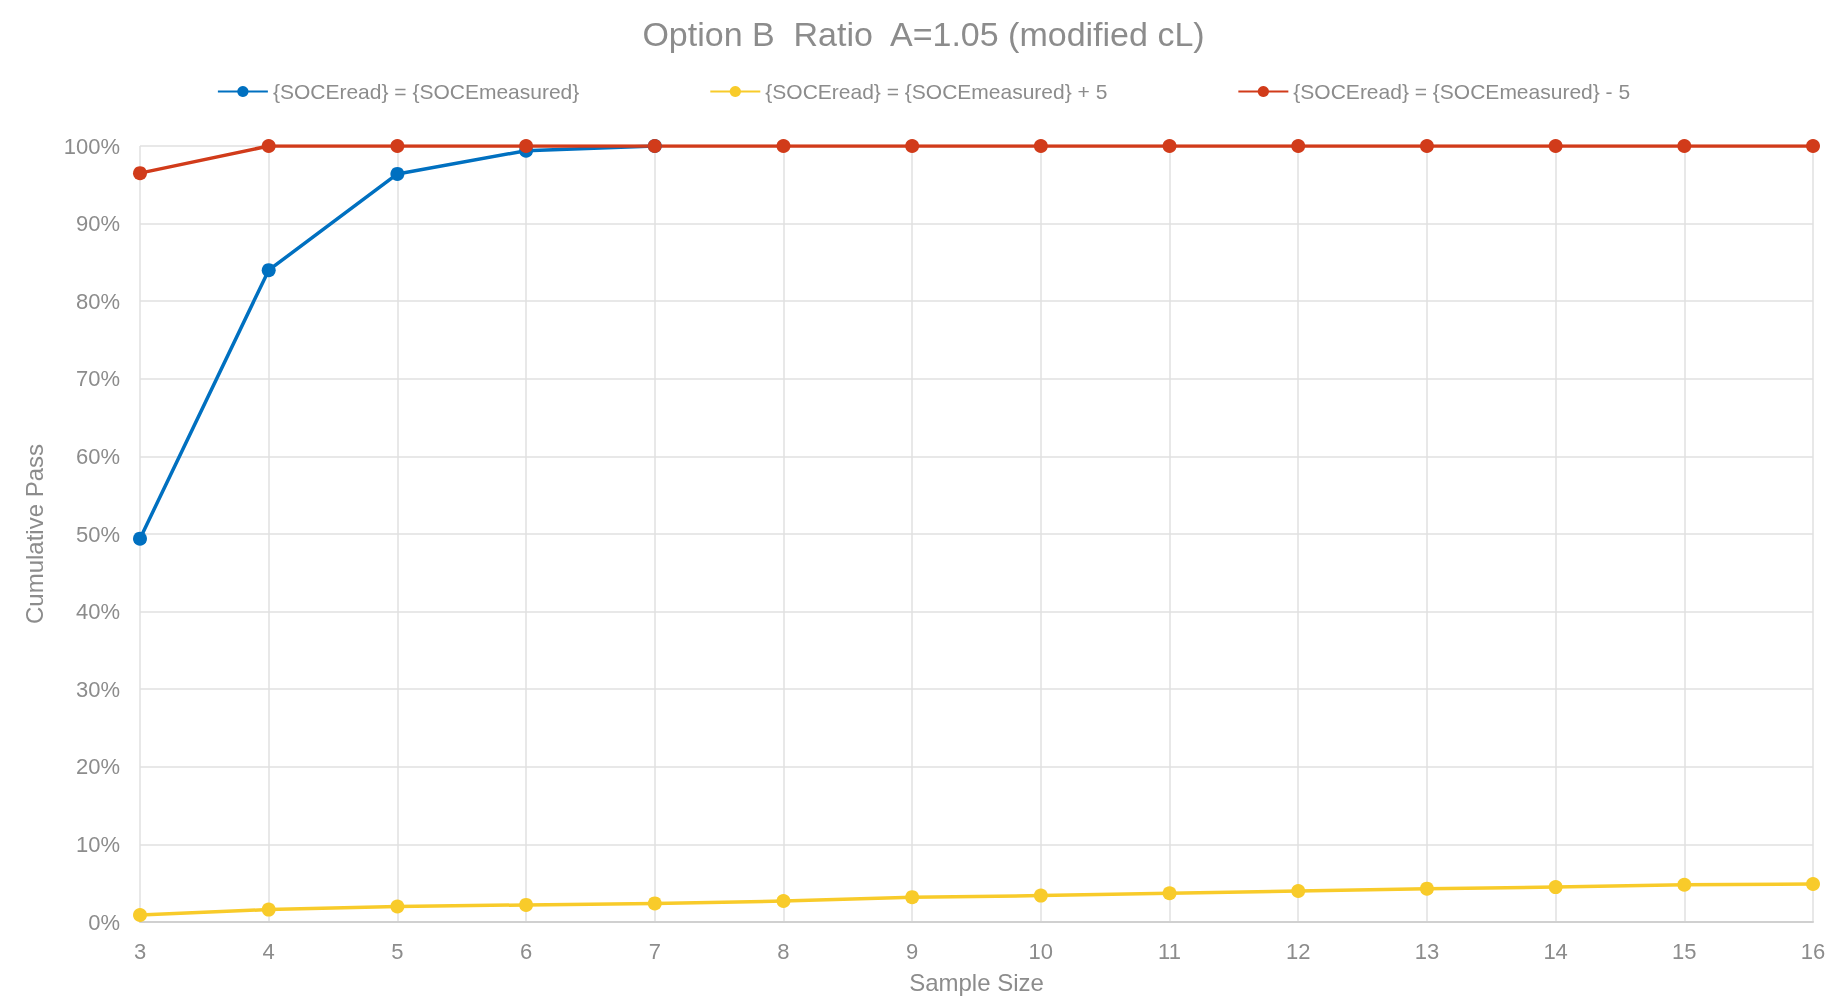 This screenshot has width=1847, height=1008. Describe the element at coordinates (1462, 91) in the screenshot. I see `legend-label: {SOCEread} = {SOCEmeasured} - 5` at that location.